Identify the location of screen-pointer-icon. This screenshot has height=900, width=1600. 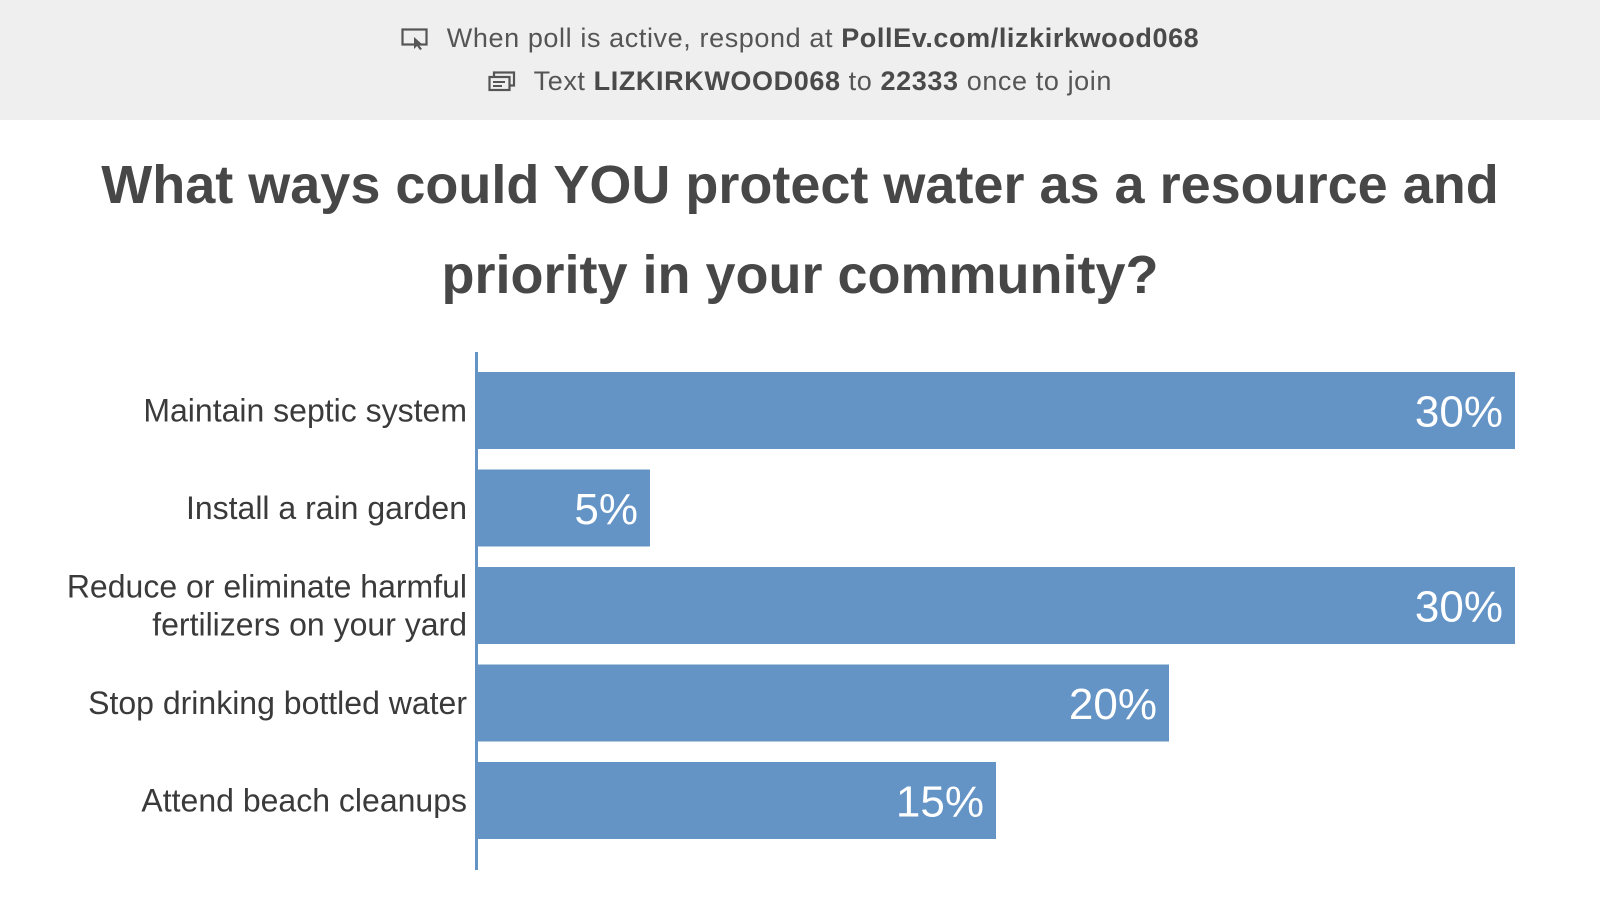
(414, 39).